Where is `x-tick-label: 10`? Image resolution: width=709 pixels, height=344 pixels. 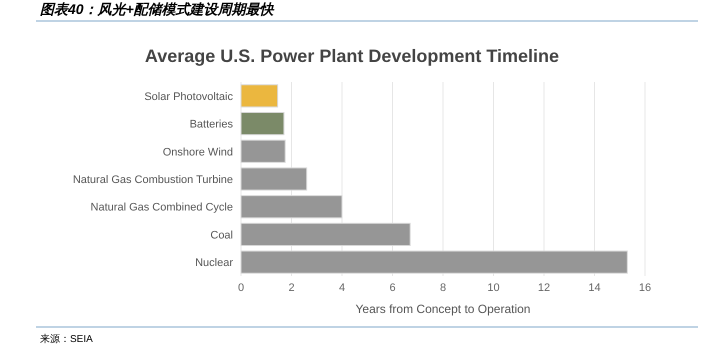
x-tick-label: 10 is located at coordinates (493, 288).